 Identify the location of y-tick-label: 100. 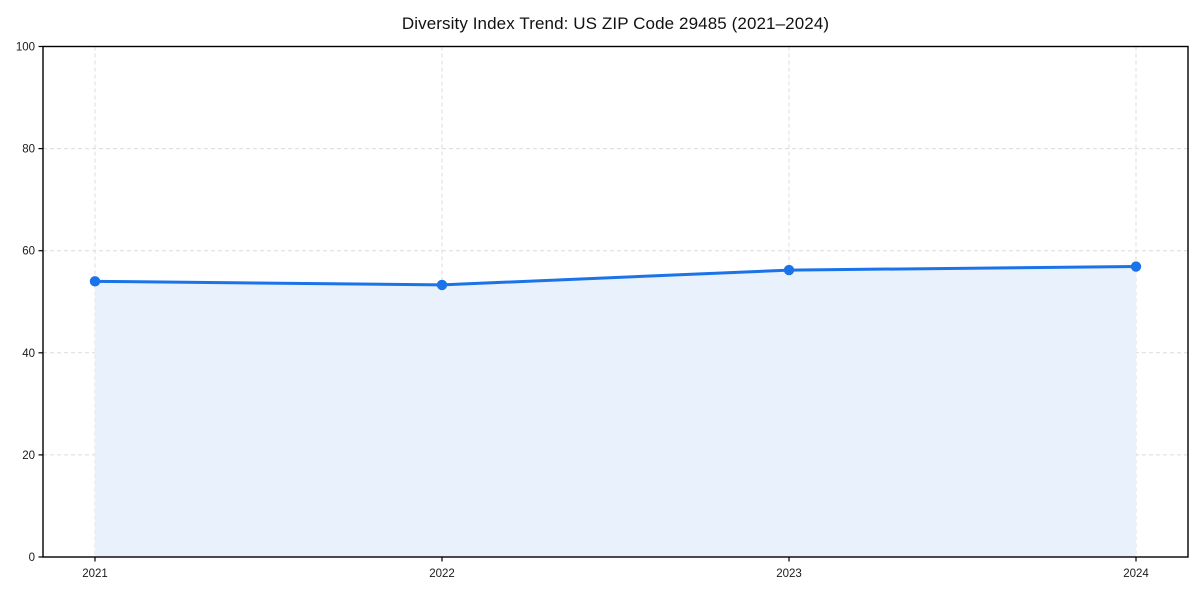
(25, 48).